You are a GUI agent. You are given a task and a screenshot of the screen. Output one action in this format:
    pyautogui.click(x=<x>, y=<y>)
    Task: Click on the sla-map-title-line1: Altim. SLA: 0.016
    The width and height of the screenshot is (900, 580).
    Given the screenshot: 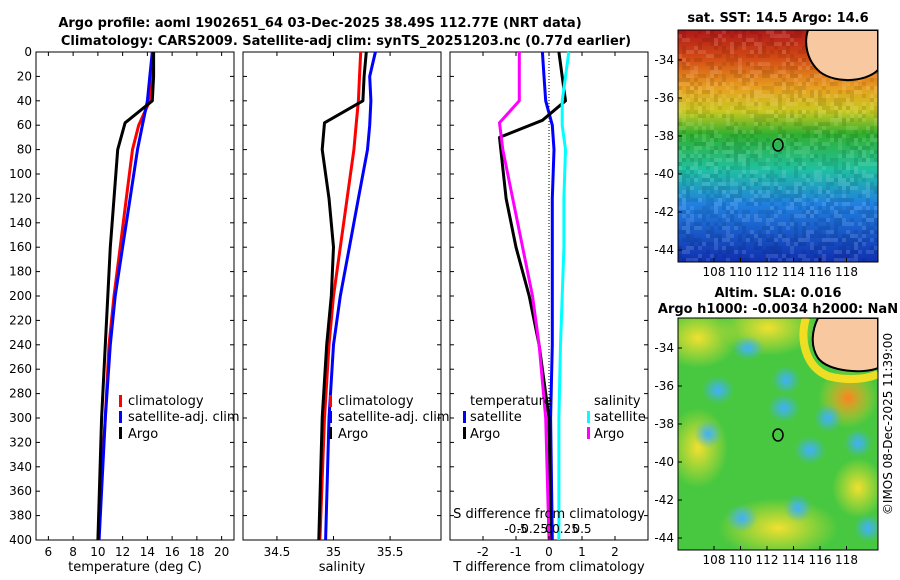 What is the action you would take?
    pyautogui.click(x=778, y=293)
    